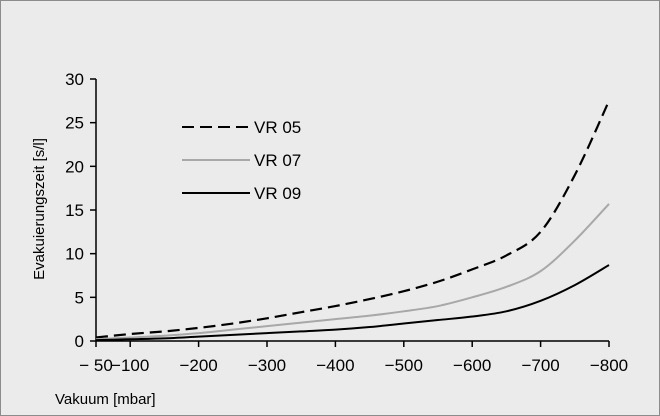 The width and height of the screenshot is (660, 416). What do you see at coordinates (39, 209) in the screenshot?
I see `y-axis-title: Evakuierungszeit [s/l]` at bounding box center [39, 209].